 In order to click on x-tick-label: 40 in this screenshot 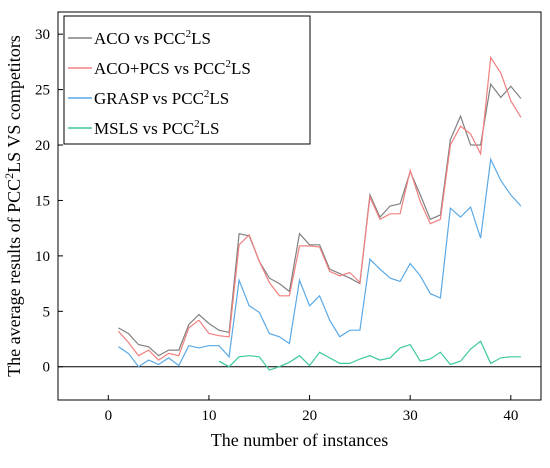, I will do `click(510, 416)`.